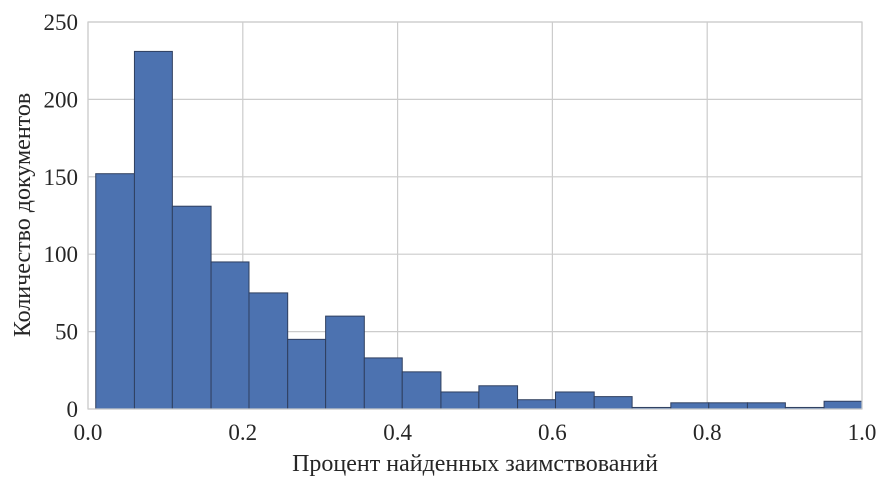 Image resolution: width=888 pixels, height=484 pixels. Describe the element at coordinates (61, 99) in the screenshot. I see `y-tick-label: 200` at that location.